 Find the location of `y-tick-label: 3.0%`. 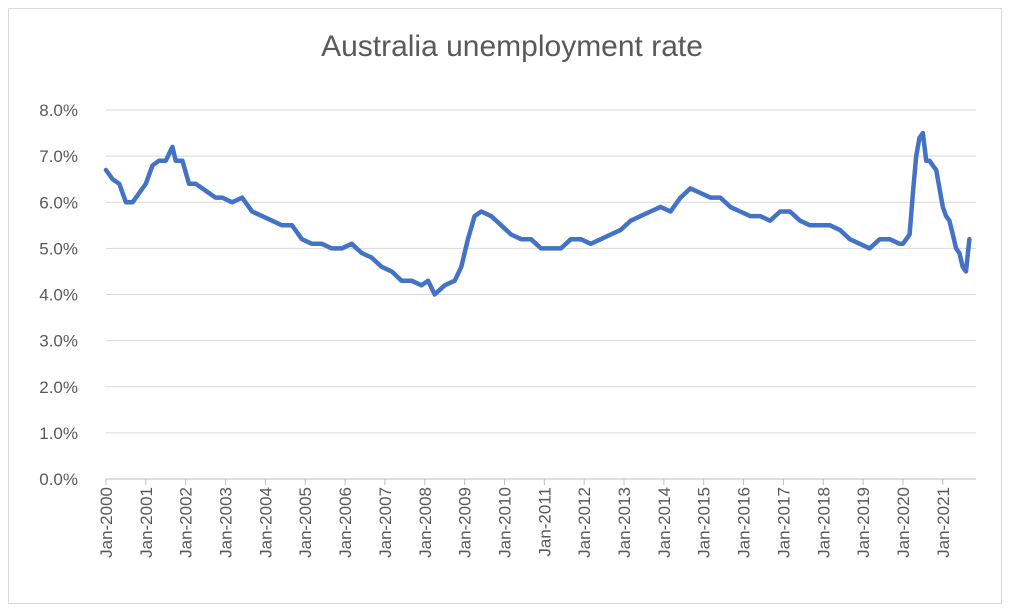

y-tick-label: 3.0% is located at coordinates (58, 341).